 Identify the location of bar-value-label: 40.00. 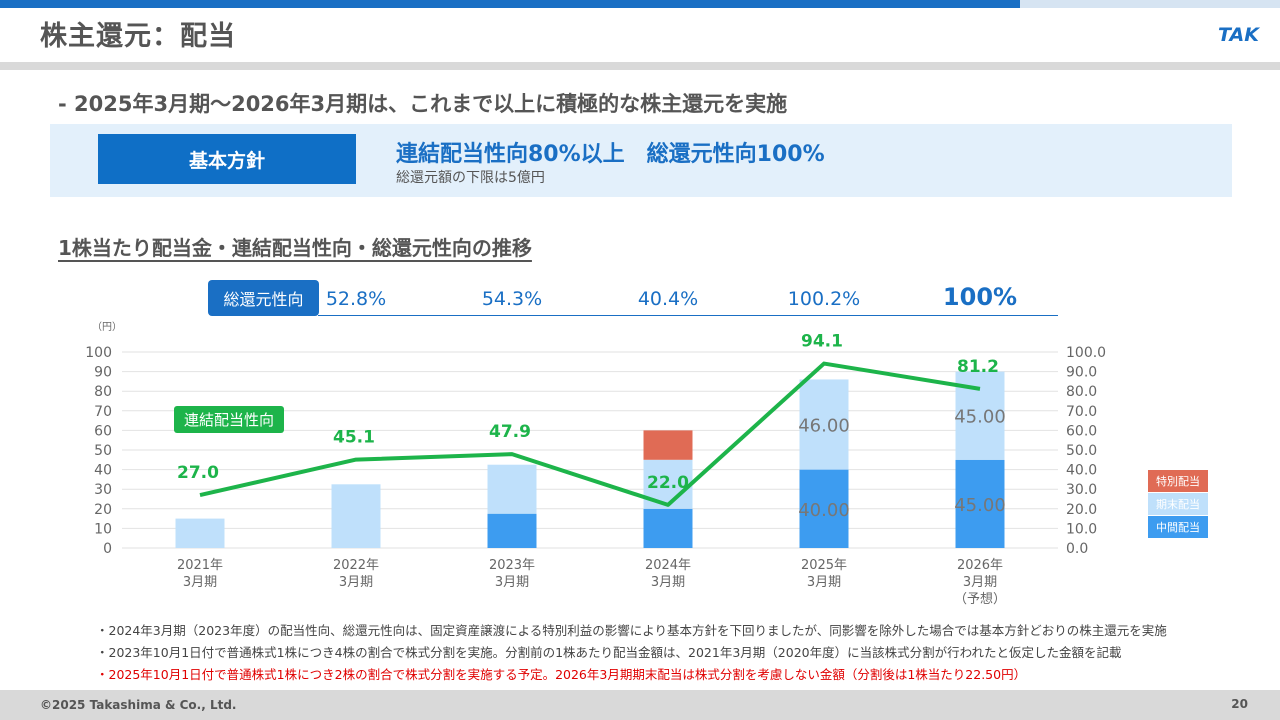
(824, 510).